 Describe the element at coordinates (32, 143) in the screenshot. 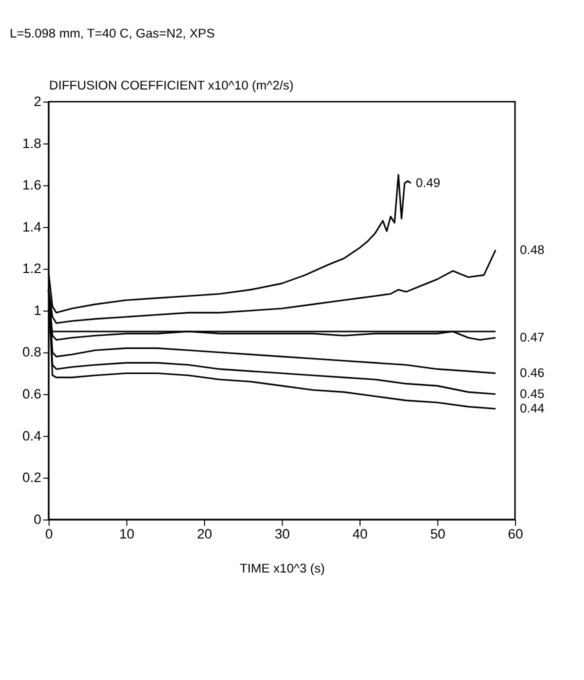

I see `y-tick-label: 1.8` at that location.